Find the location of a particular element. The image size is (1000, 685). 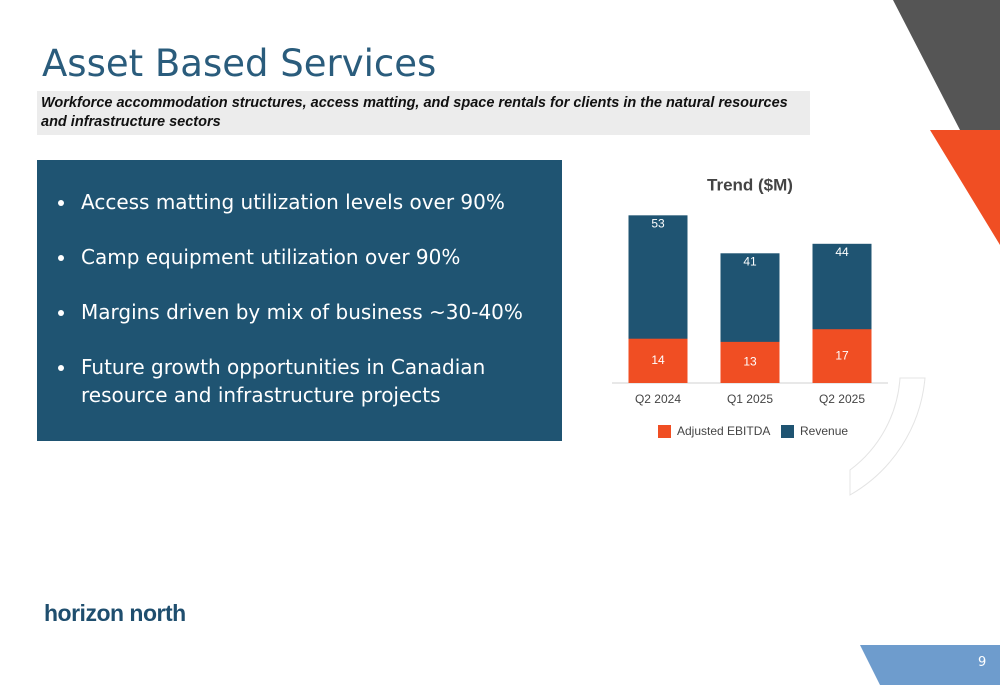

decor-arc is located at coordinates (887, 436).